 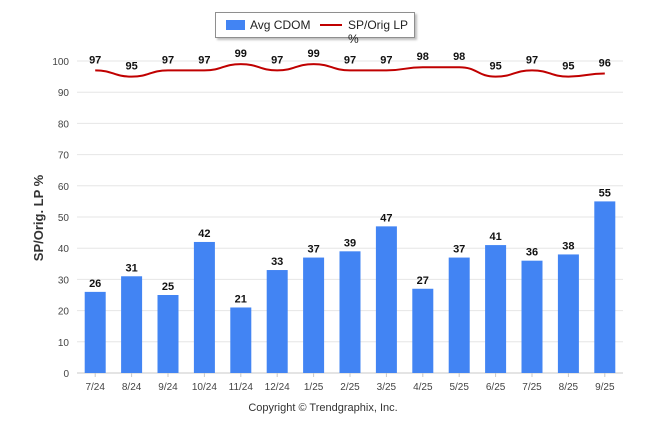 I want to click on x-tick-label: 8/25, so click(x=569, y=387).